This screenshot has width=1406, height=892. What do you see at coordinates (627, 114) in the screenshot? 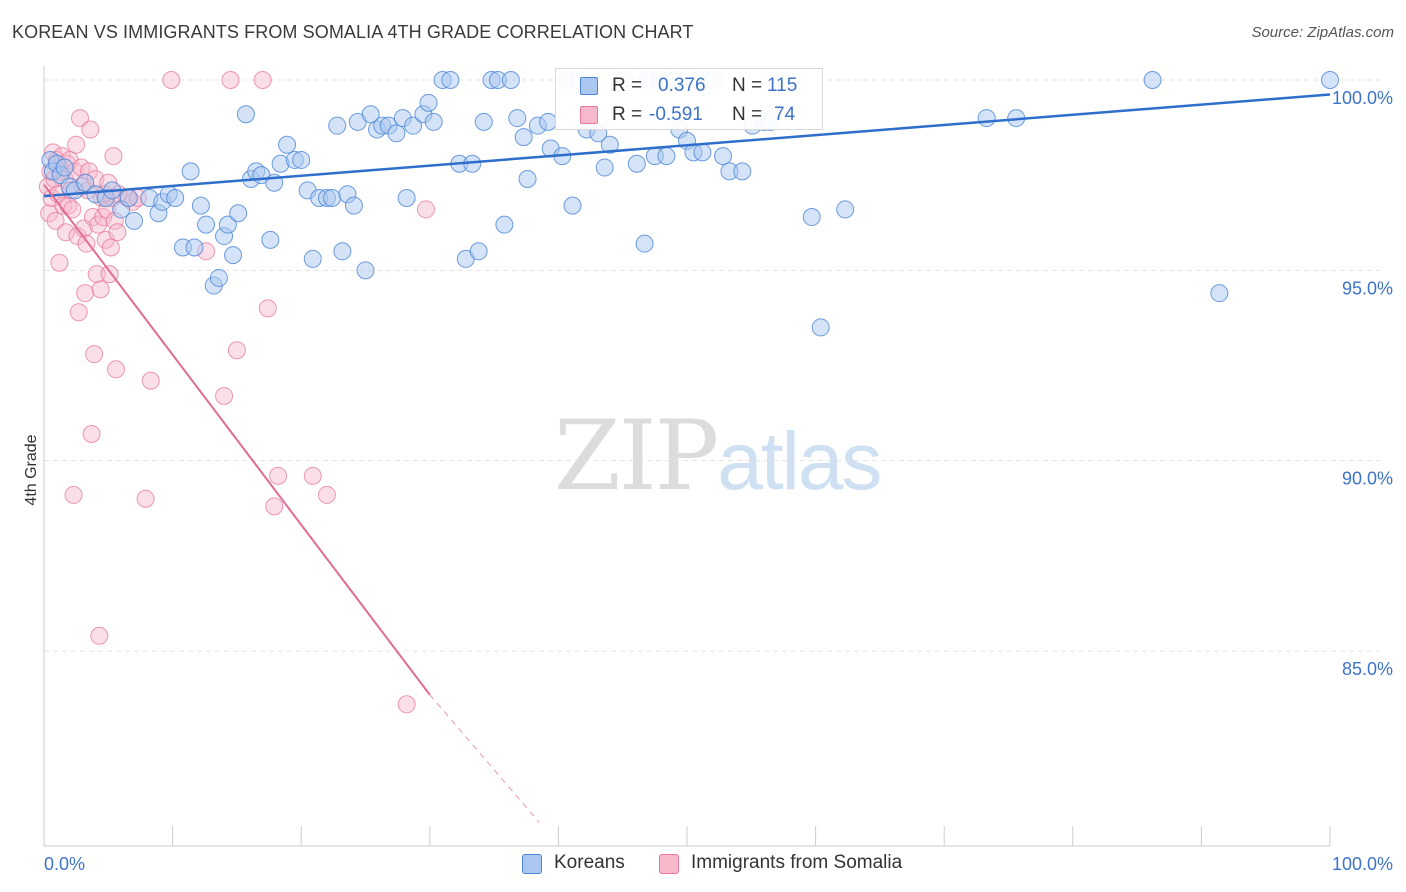
I see `somalia-r-label: R =` at bounding box center [627, 114].